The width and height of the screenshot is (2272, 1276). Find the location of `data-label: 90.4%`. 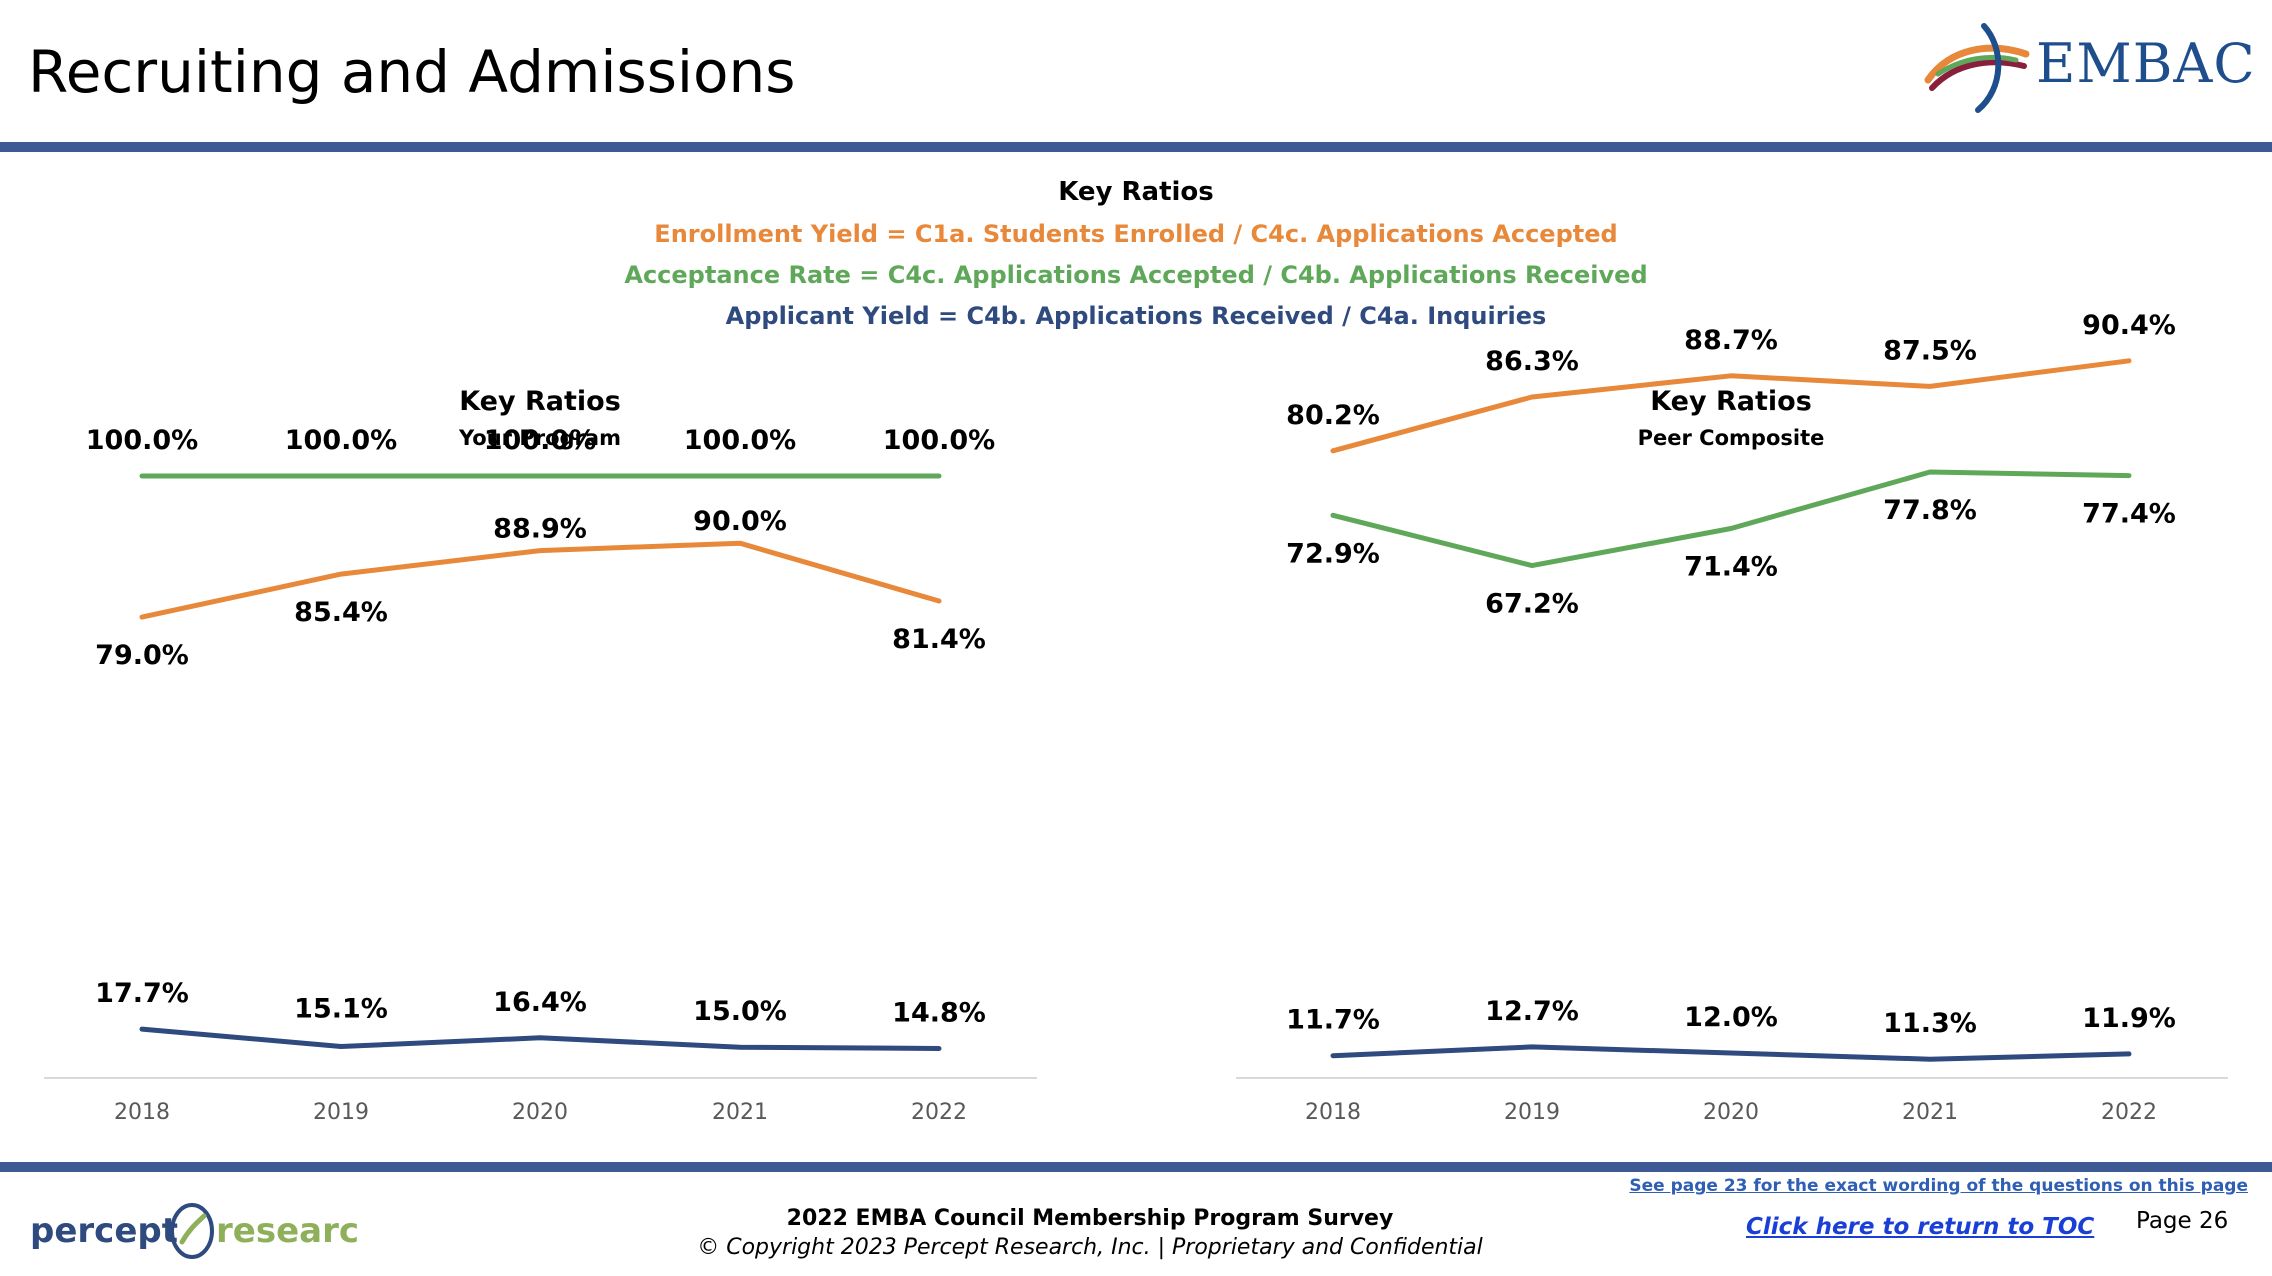

data-label: 90.4% is located at coordinates (2129, 325).